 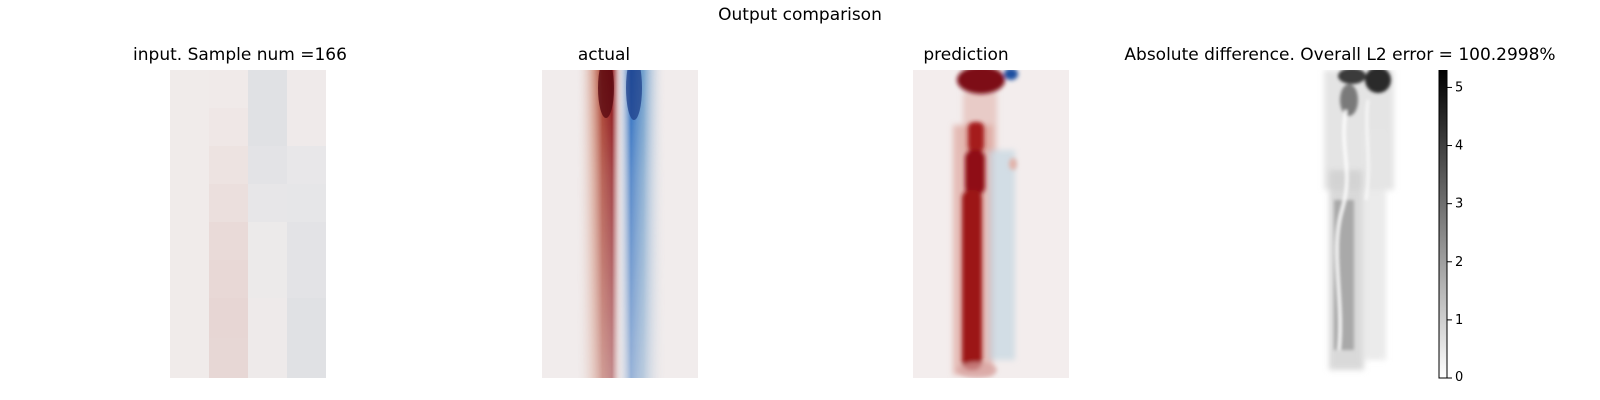 I want to click on prediction-dot, so click(x=1013, y=164).